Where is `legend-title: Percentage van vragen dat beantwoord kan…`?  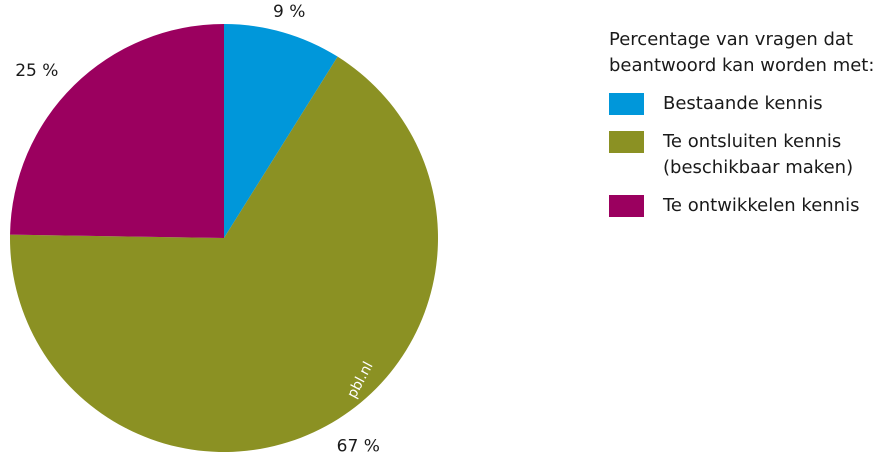 legend-title: Percentage van vragen dat beantwoord kan… is located at coordinates (742, 52).